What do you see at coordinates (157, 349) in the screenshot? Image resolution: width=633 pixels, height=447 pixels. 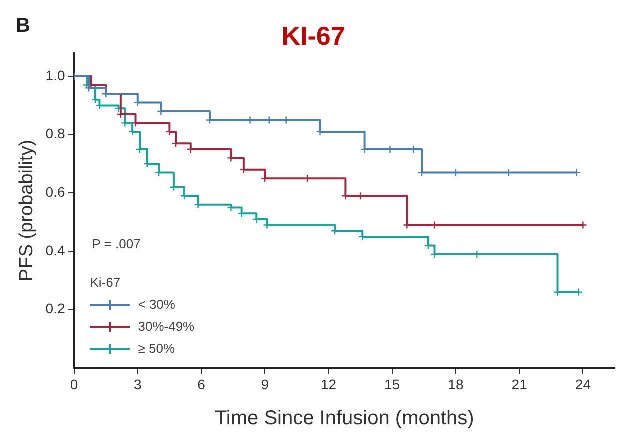 I see `legend-label: ≥ 50%` at bounding box center [157, 349].